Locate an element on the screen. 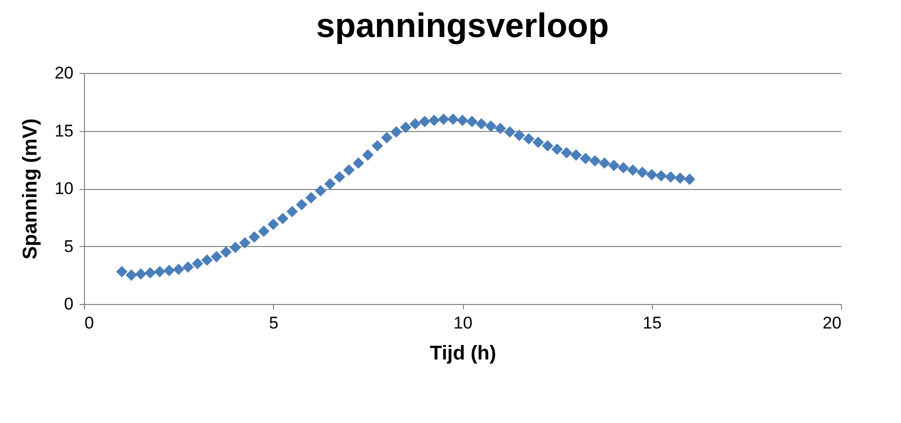 The height and width of the screenshot is (423, 901). y-tick-label: 0 is located at coordinates (69, 304).